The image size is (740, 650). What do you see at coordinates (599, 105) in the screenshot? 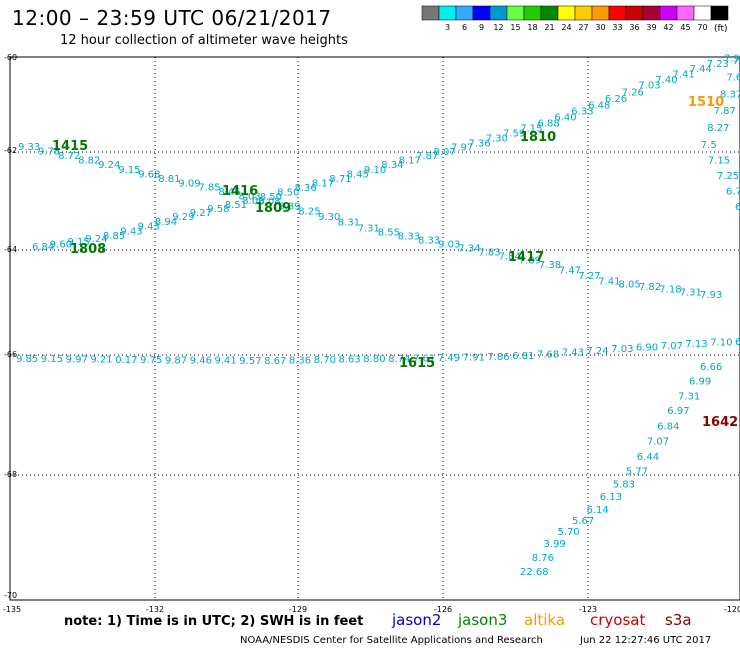
I see `swh-value: 6.48` at bounding box center [599, 105].